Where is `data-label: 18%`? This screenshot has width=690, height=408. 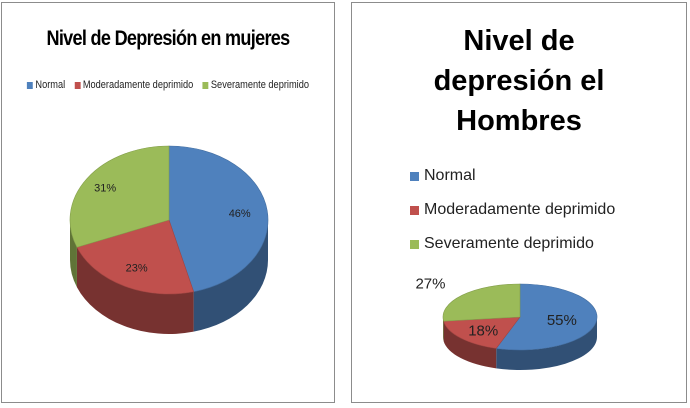 data-label: 18% is located at coordinates (483, 330).